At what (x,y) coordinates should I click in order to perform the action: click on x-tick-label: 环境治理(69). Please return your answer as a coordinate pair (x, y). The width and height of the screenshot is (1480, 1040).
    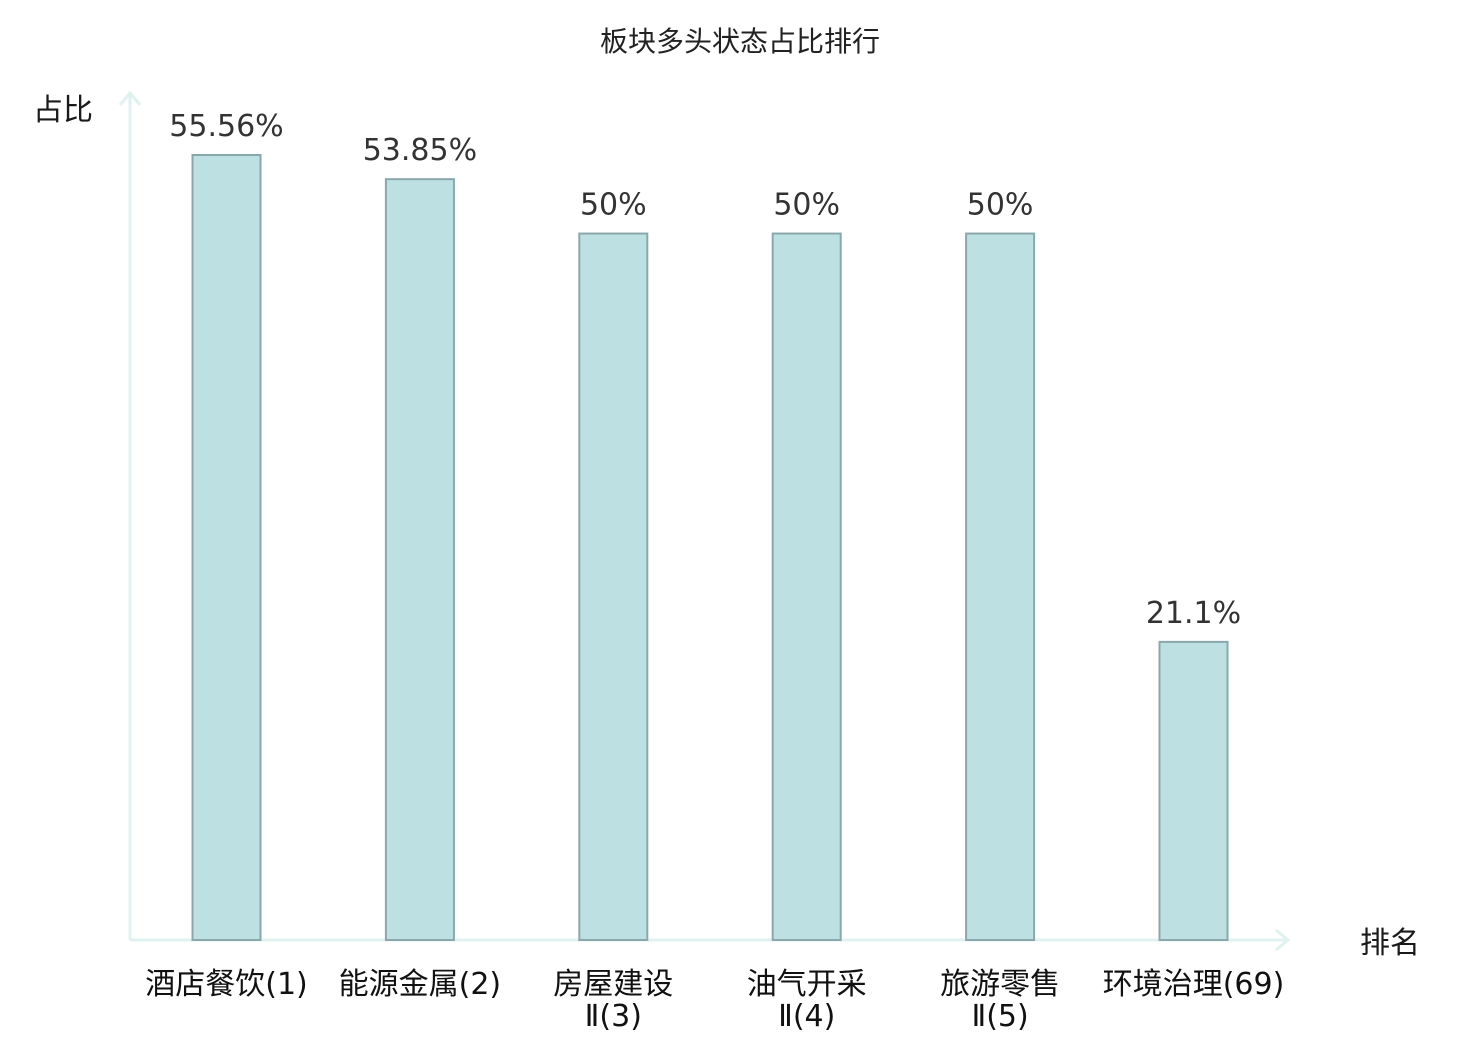
    Looking at the image, I should click on (1194, 984).